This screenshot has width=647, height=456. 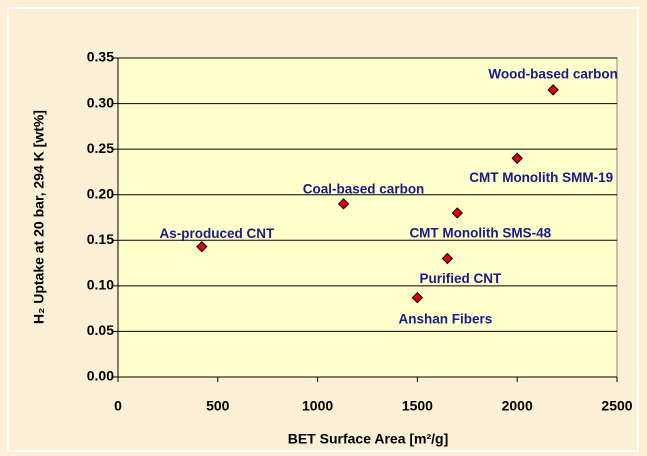 What do you see at coordinates (100, 102) in the screenshot?
I see `y-tick-label: 0.30` at bounding box center [100, 102].